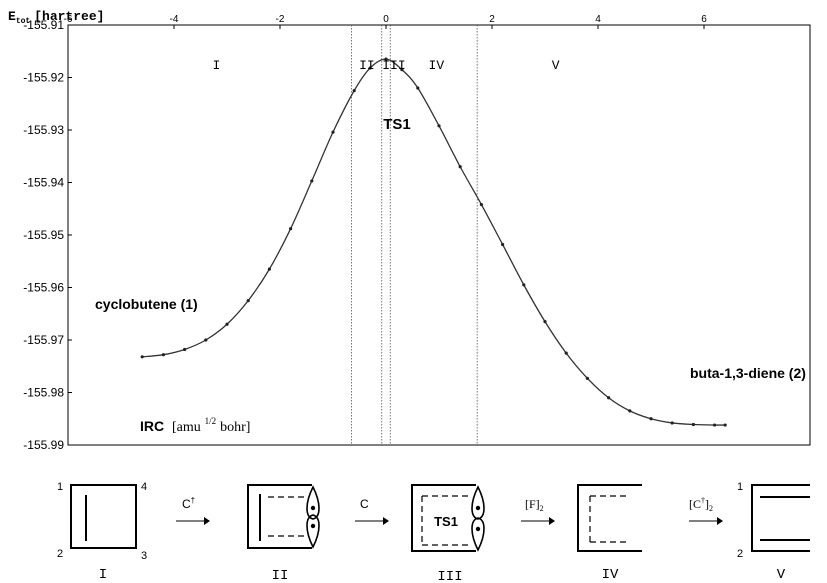 The width and height of the screenshot is (827, 583). What do you see at coordinates (103, 575) in the screenshot?
I see `panel-label: I` at bounding box center [103, 575].